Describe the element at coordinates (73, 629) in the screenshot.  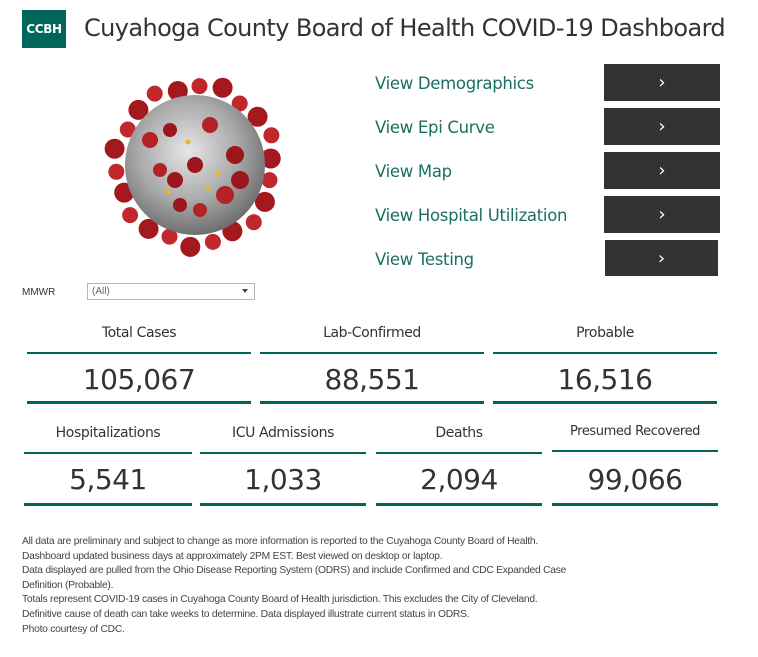
I see `footer-line: Photo courtesy of CDC.` at that location.